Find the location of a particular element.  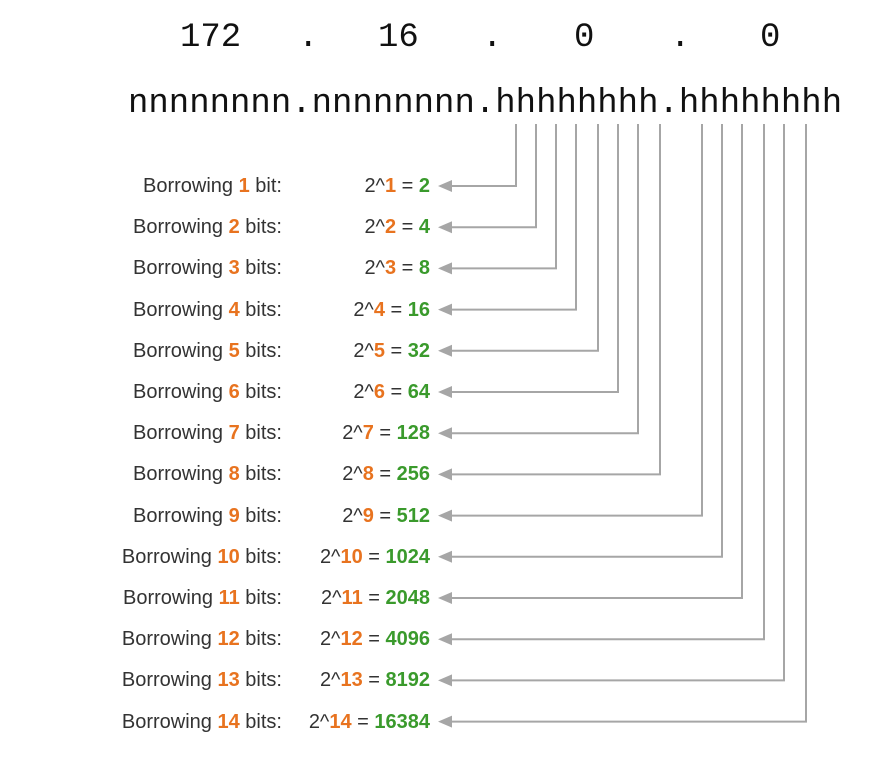

borrowing-n: 14 is located at coordinates (228, 721).